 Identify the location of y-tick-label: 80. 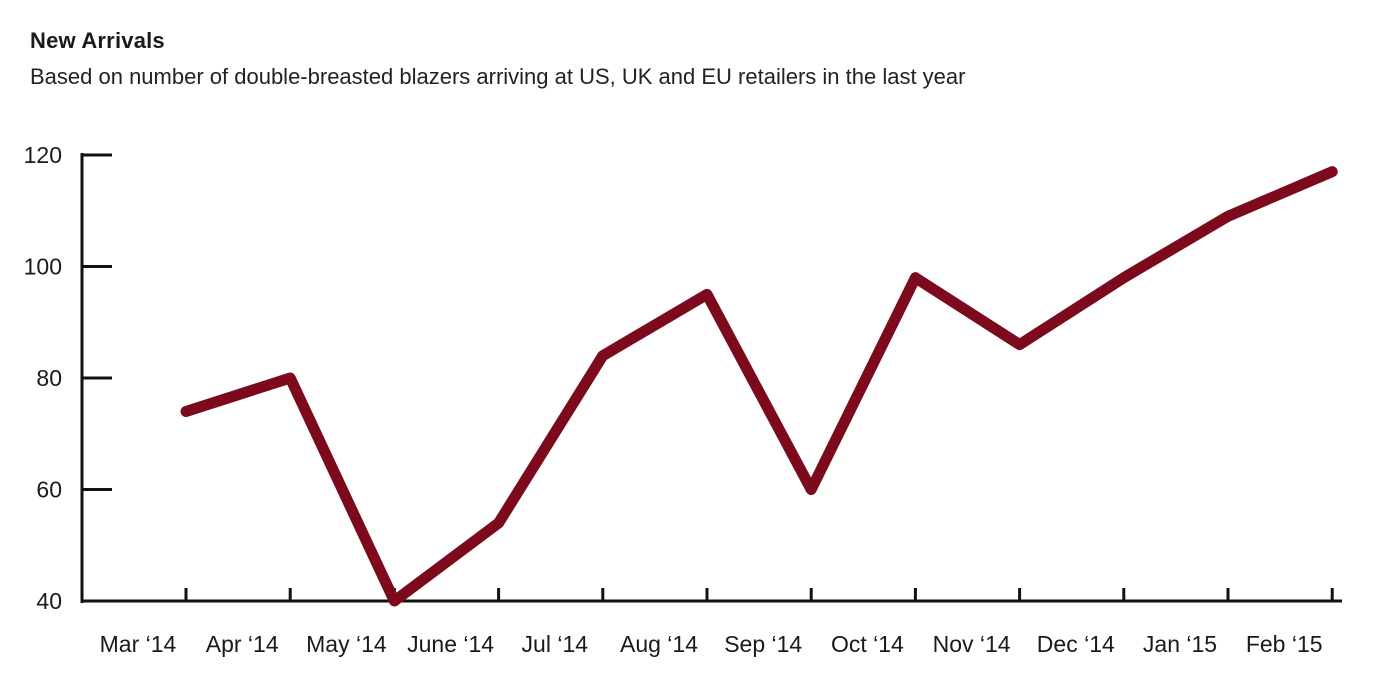
(49, 378).